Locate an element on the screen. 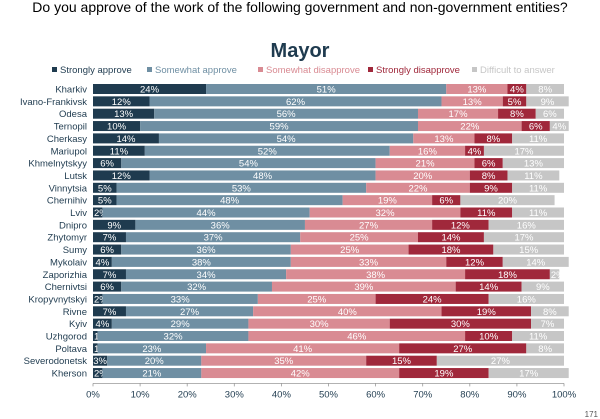 This screenshot has width=600, height=419. data-label: 18% is located at coordinates (508, 275).